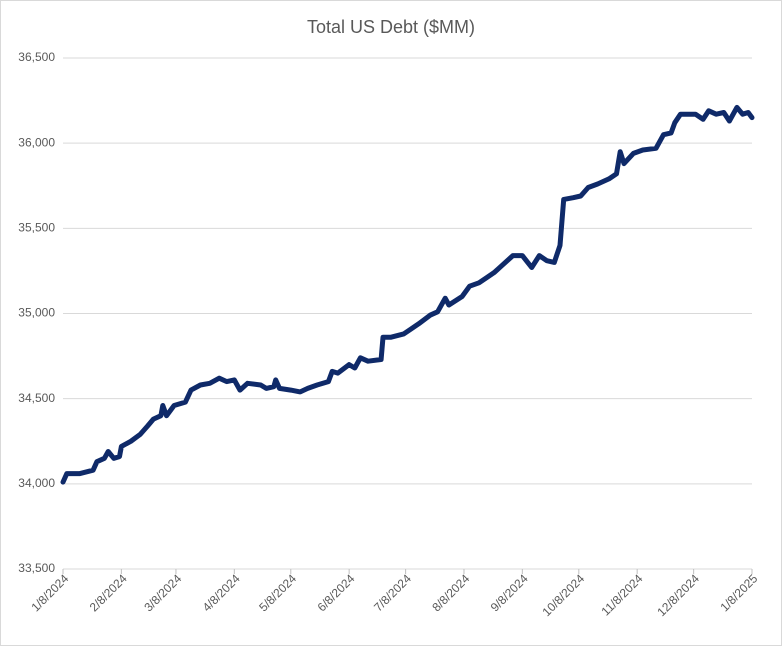 The image size is (782, 646). What do you see at coordinates (36, 228) in the screenshot?
I see `y-tick-label: 35,500` at bounding box center [36, 228].